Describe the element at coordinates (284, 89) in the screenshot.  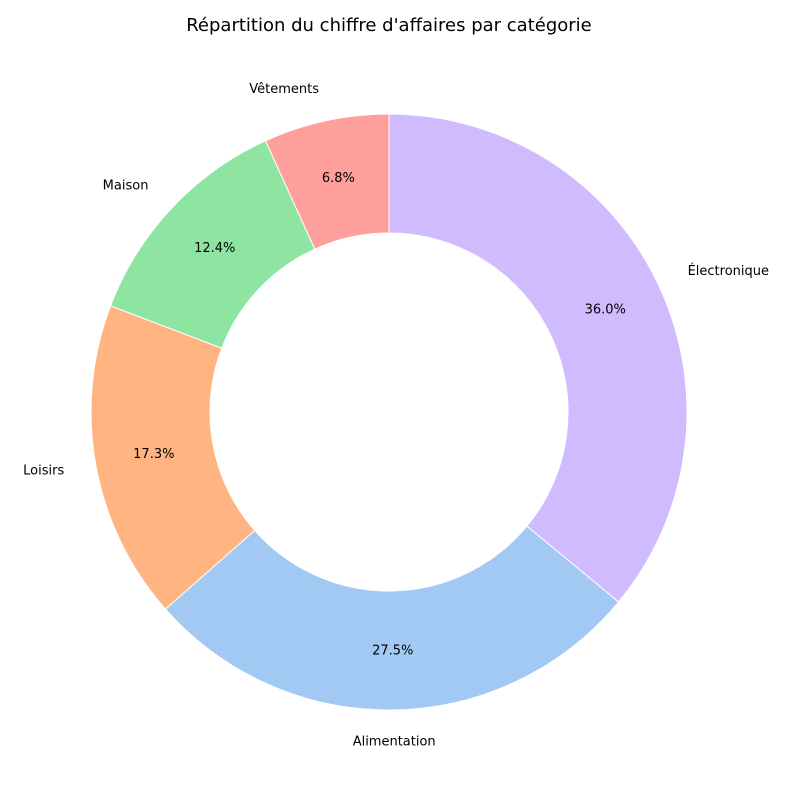
I see `category-label-vetements: Vêtements` at that location.